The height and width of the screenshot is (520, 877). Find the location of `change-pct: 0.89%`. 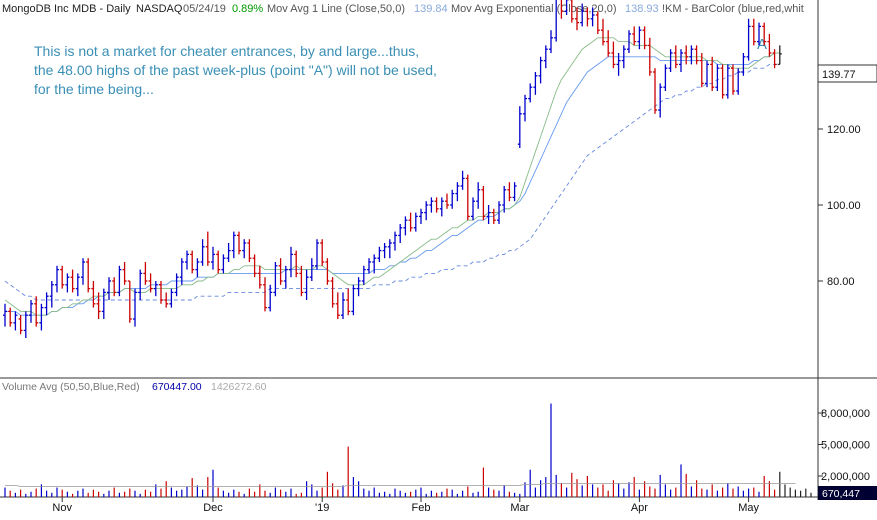

change-pct: 0.89% is located at coordinates (247, 9).